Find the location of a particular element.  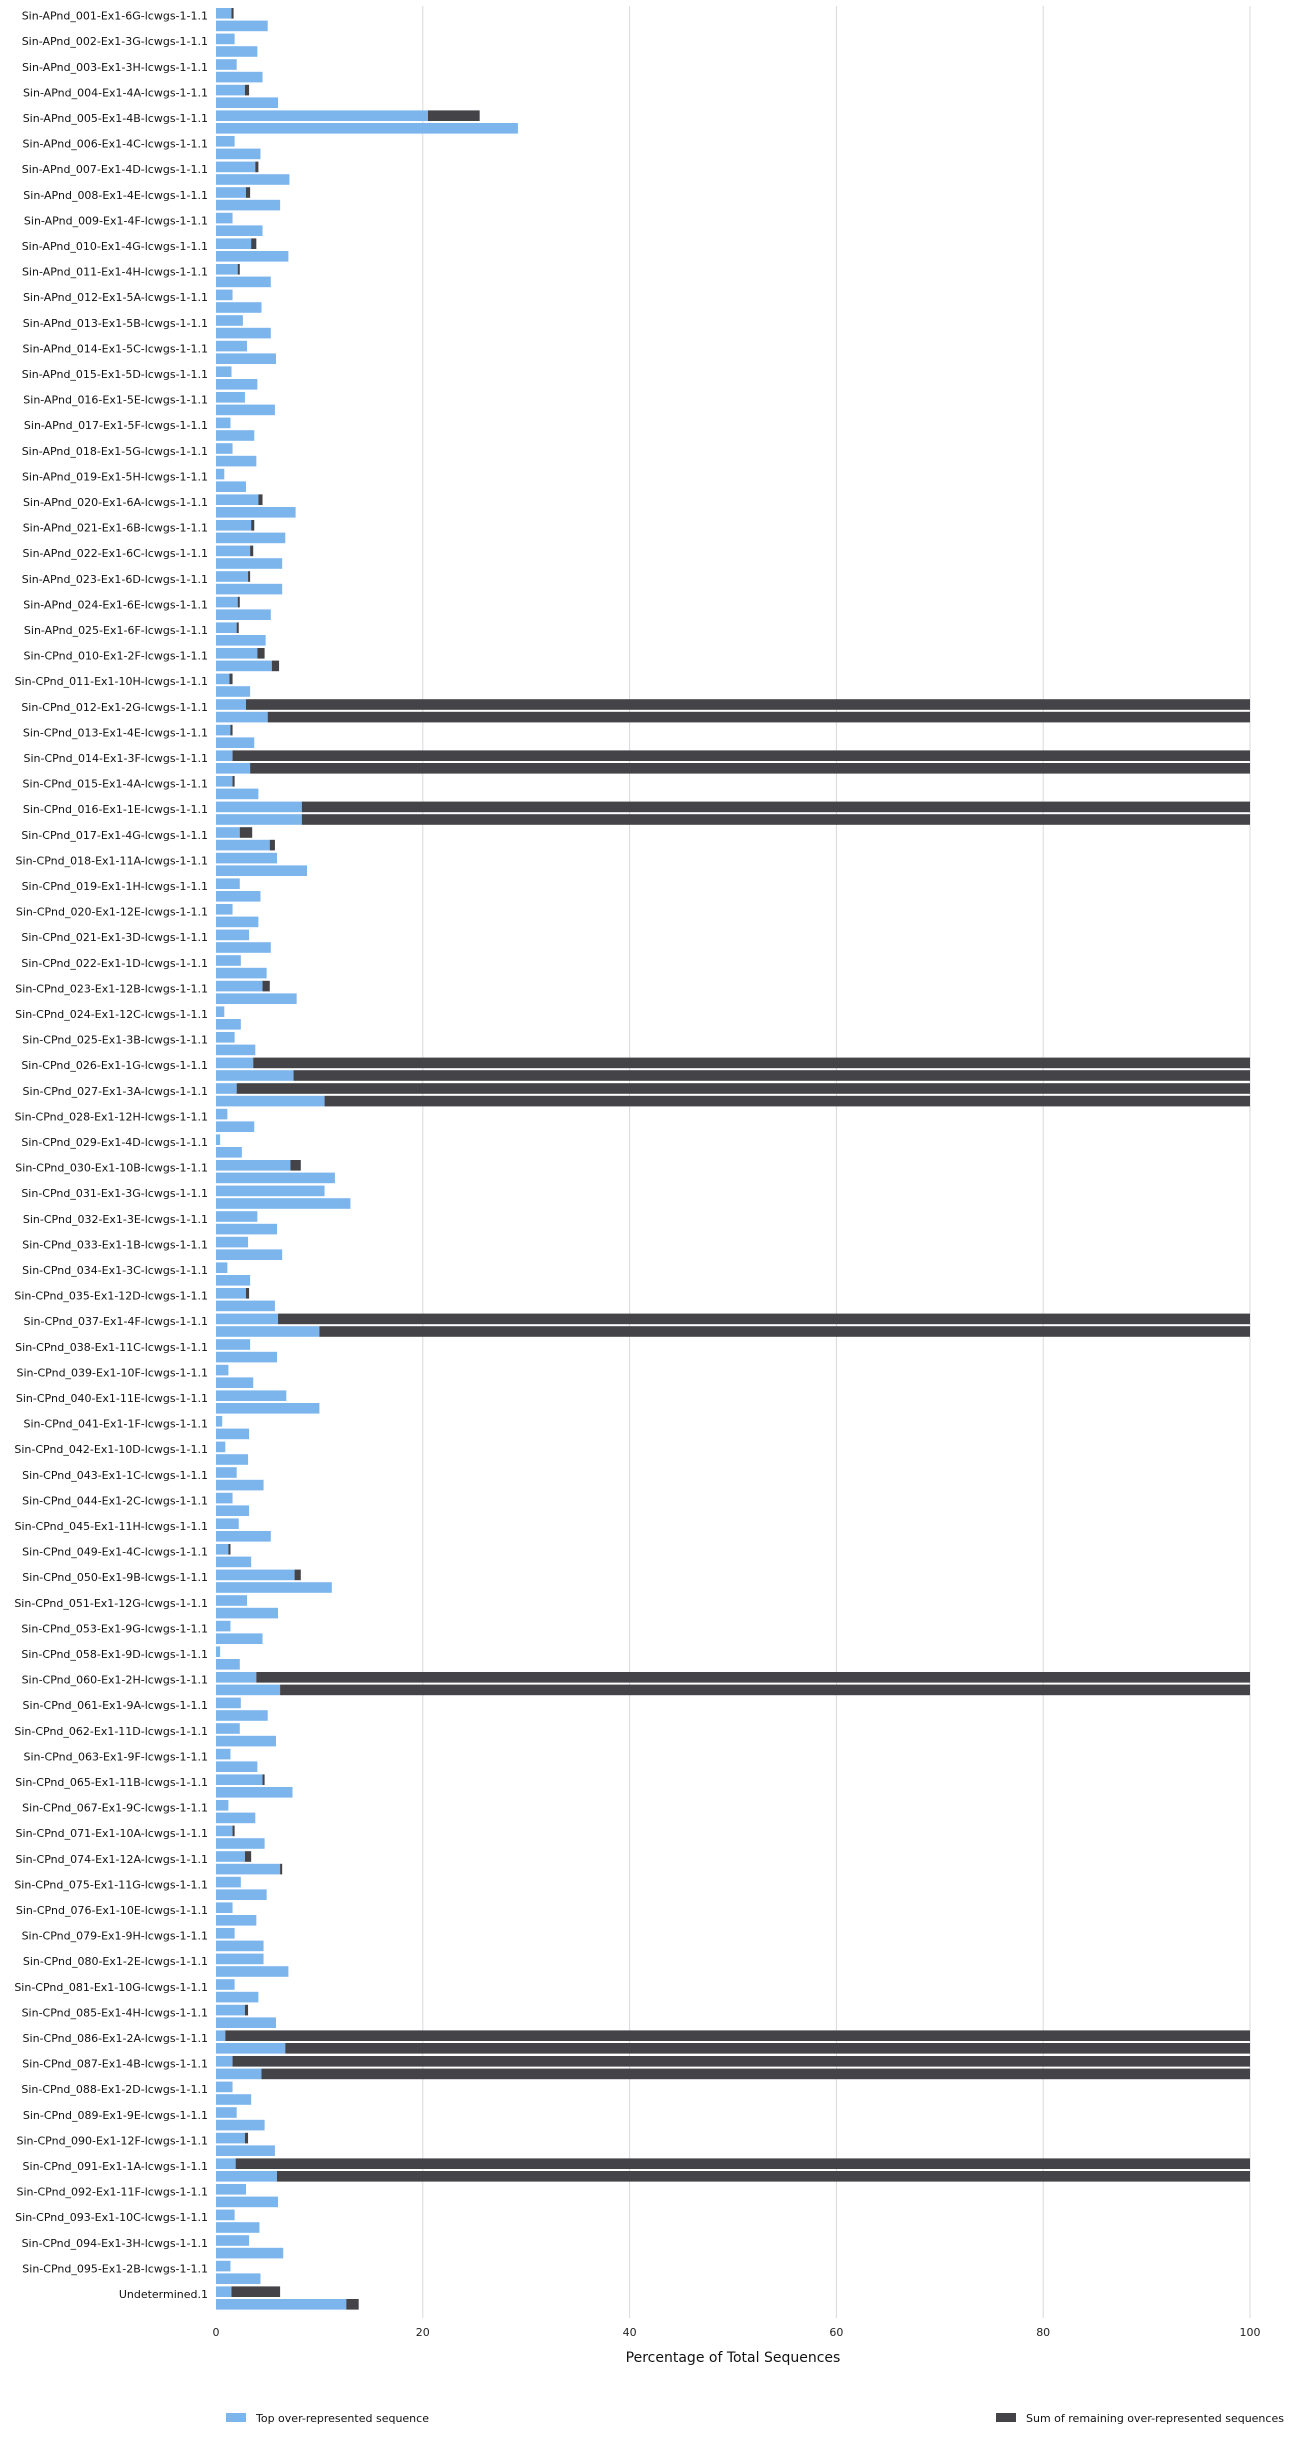

x-tick-label-60: 60 is located at coordinates (836, 2332).